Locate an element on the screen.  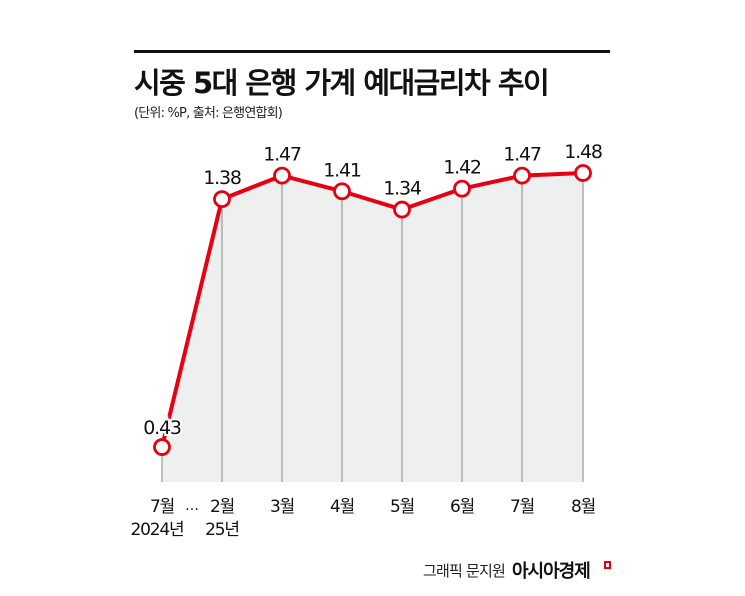
x-axis-label: 2월 is located at coordinates (222, 507).